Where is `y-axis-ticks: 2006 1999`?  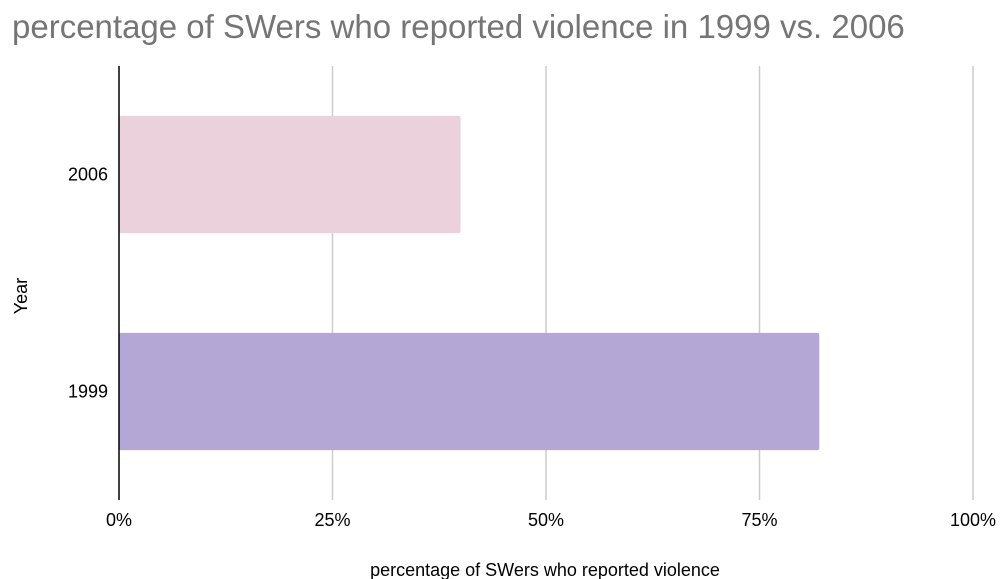 y-axis-ticks: 2006 1999 is located at coordinates (88, 283).